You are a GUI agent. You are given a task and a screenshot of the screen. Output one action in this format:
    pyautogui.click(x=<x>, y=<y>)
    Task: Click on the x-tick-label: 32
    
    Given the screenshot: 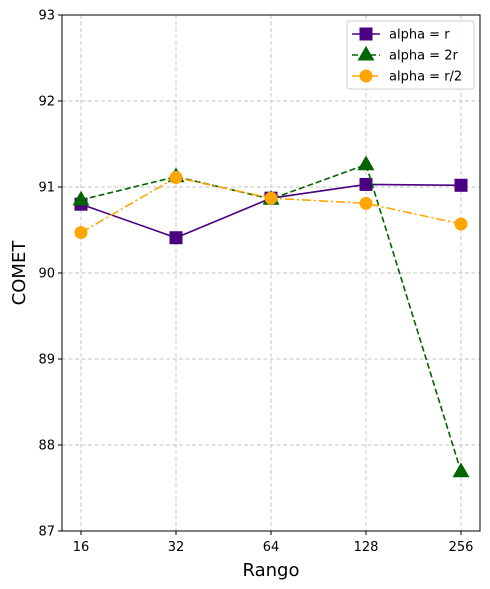 What is the action you would take?
    pyautogui.click(x=176, y=547)
    